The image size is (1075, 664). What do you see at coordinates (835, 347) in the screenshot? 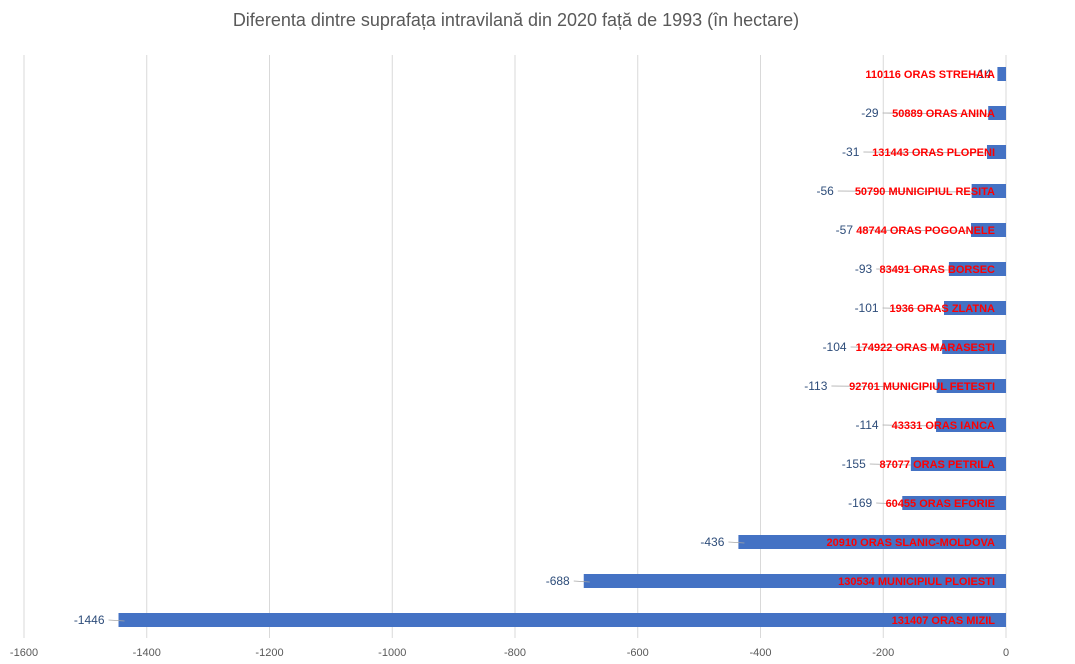
I see `value-label: -104` at bounding box center [835, 347].